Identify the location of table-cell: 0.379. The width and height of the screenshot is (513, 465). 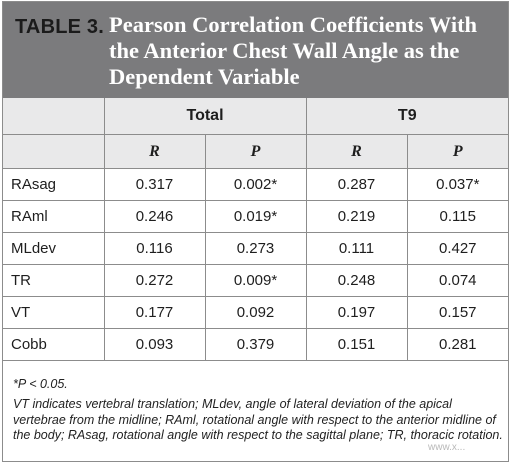
(255, 344).